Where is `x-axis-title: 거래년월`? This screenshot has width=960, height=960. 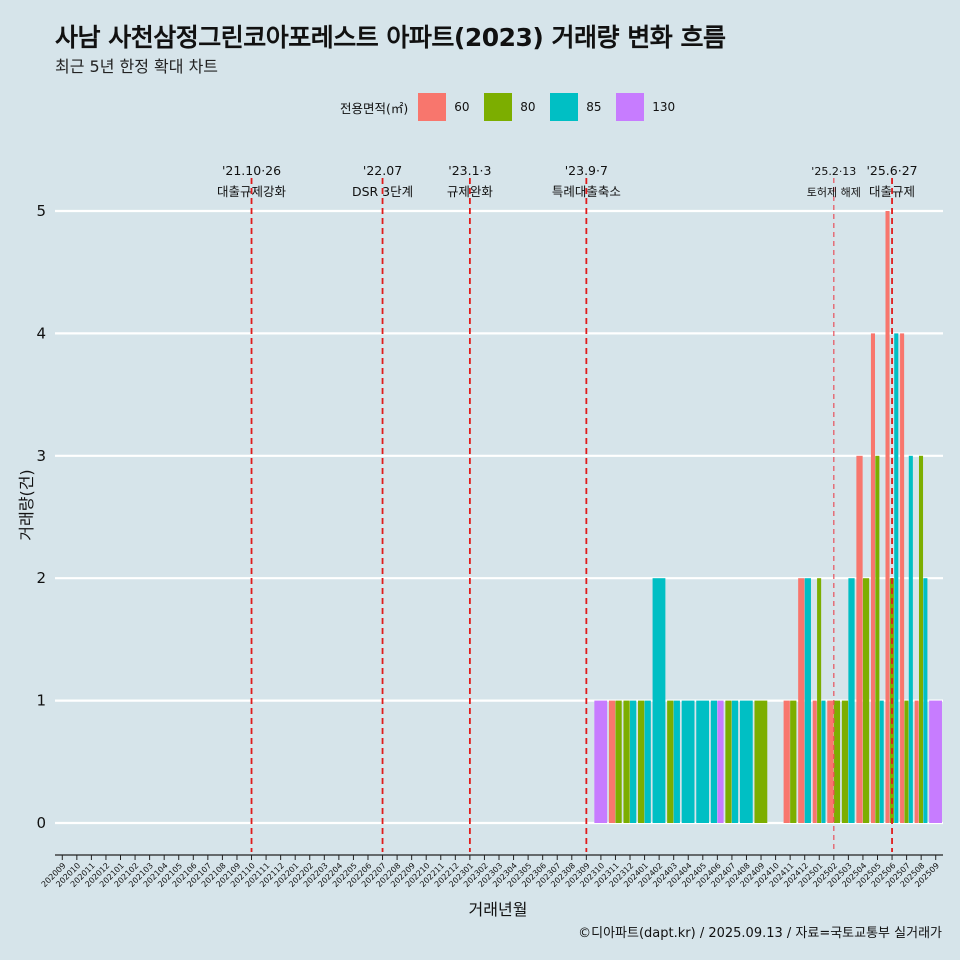 x-axis-title: 거래년월 is located at coordinates (498, 909).